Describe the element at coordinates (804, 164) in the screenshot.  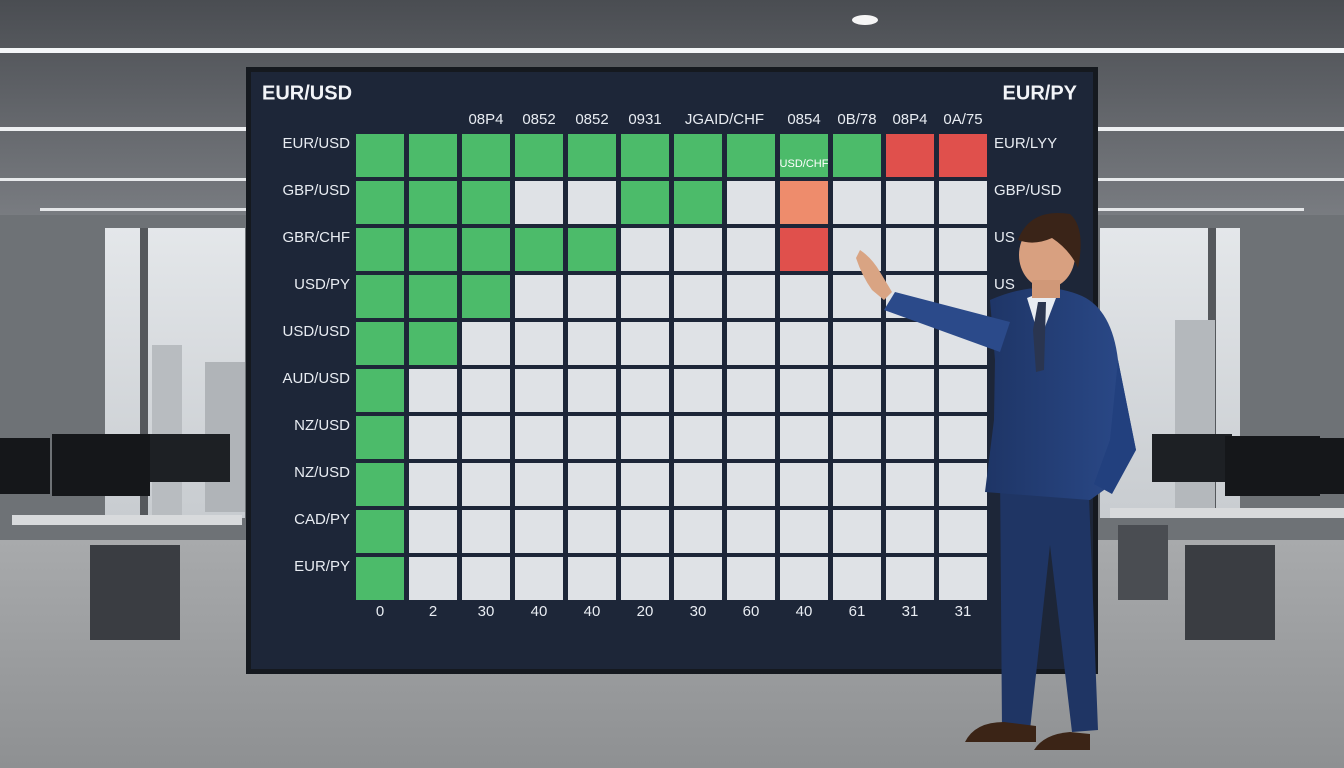
I see `cell-label: USD/CHF` at that location.